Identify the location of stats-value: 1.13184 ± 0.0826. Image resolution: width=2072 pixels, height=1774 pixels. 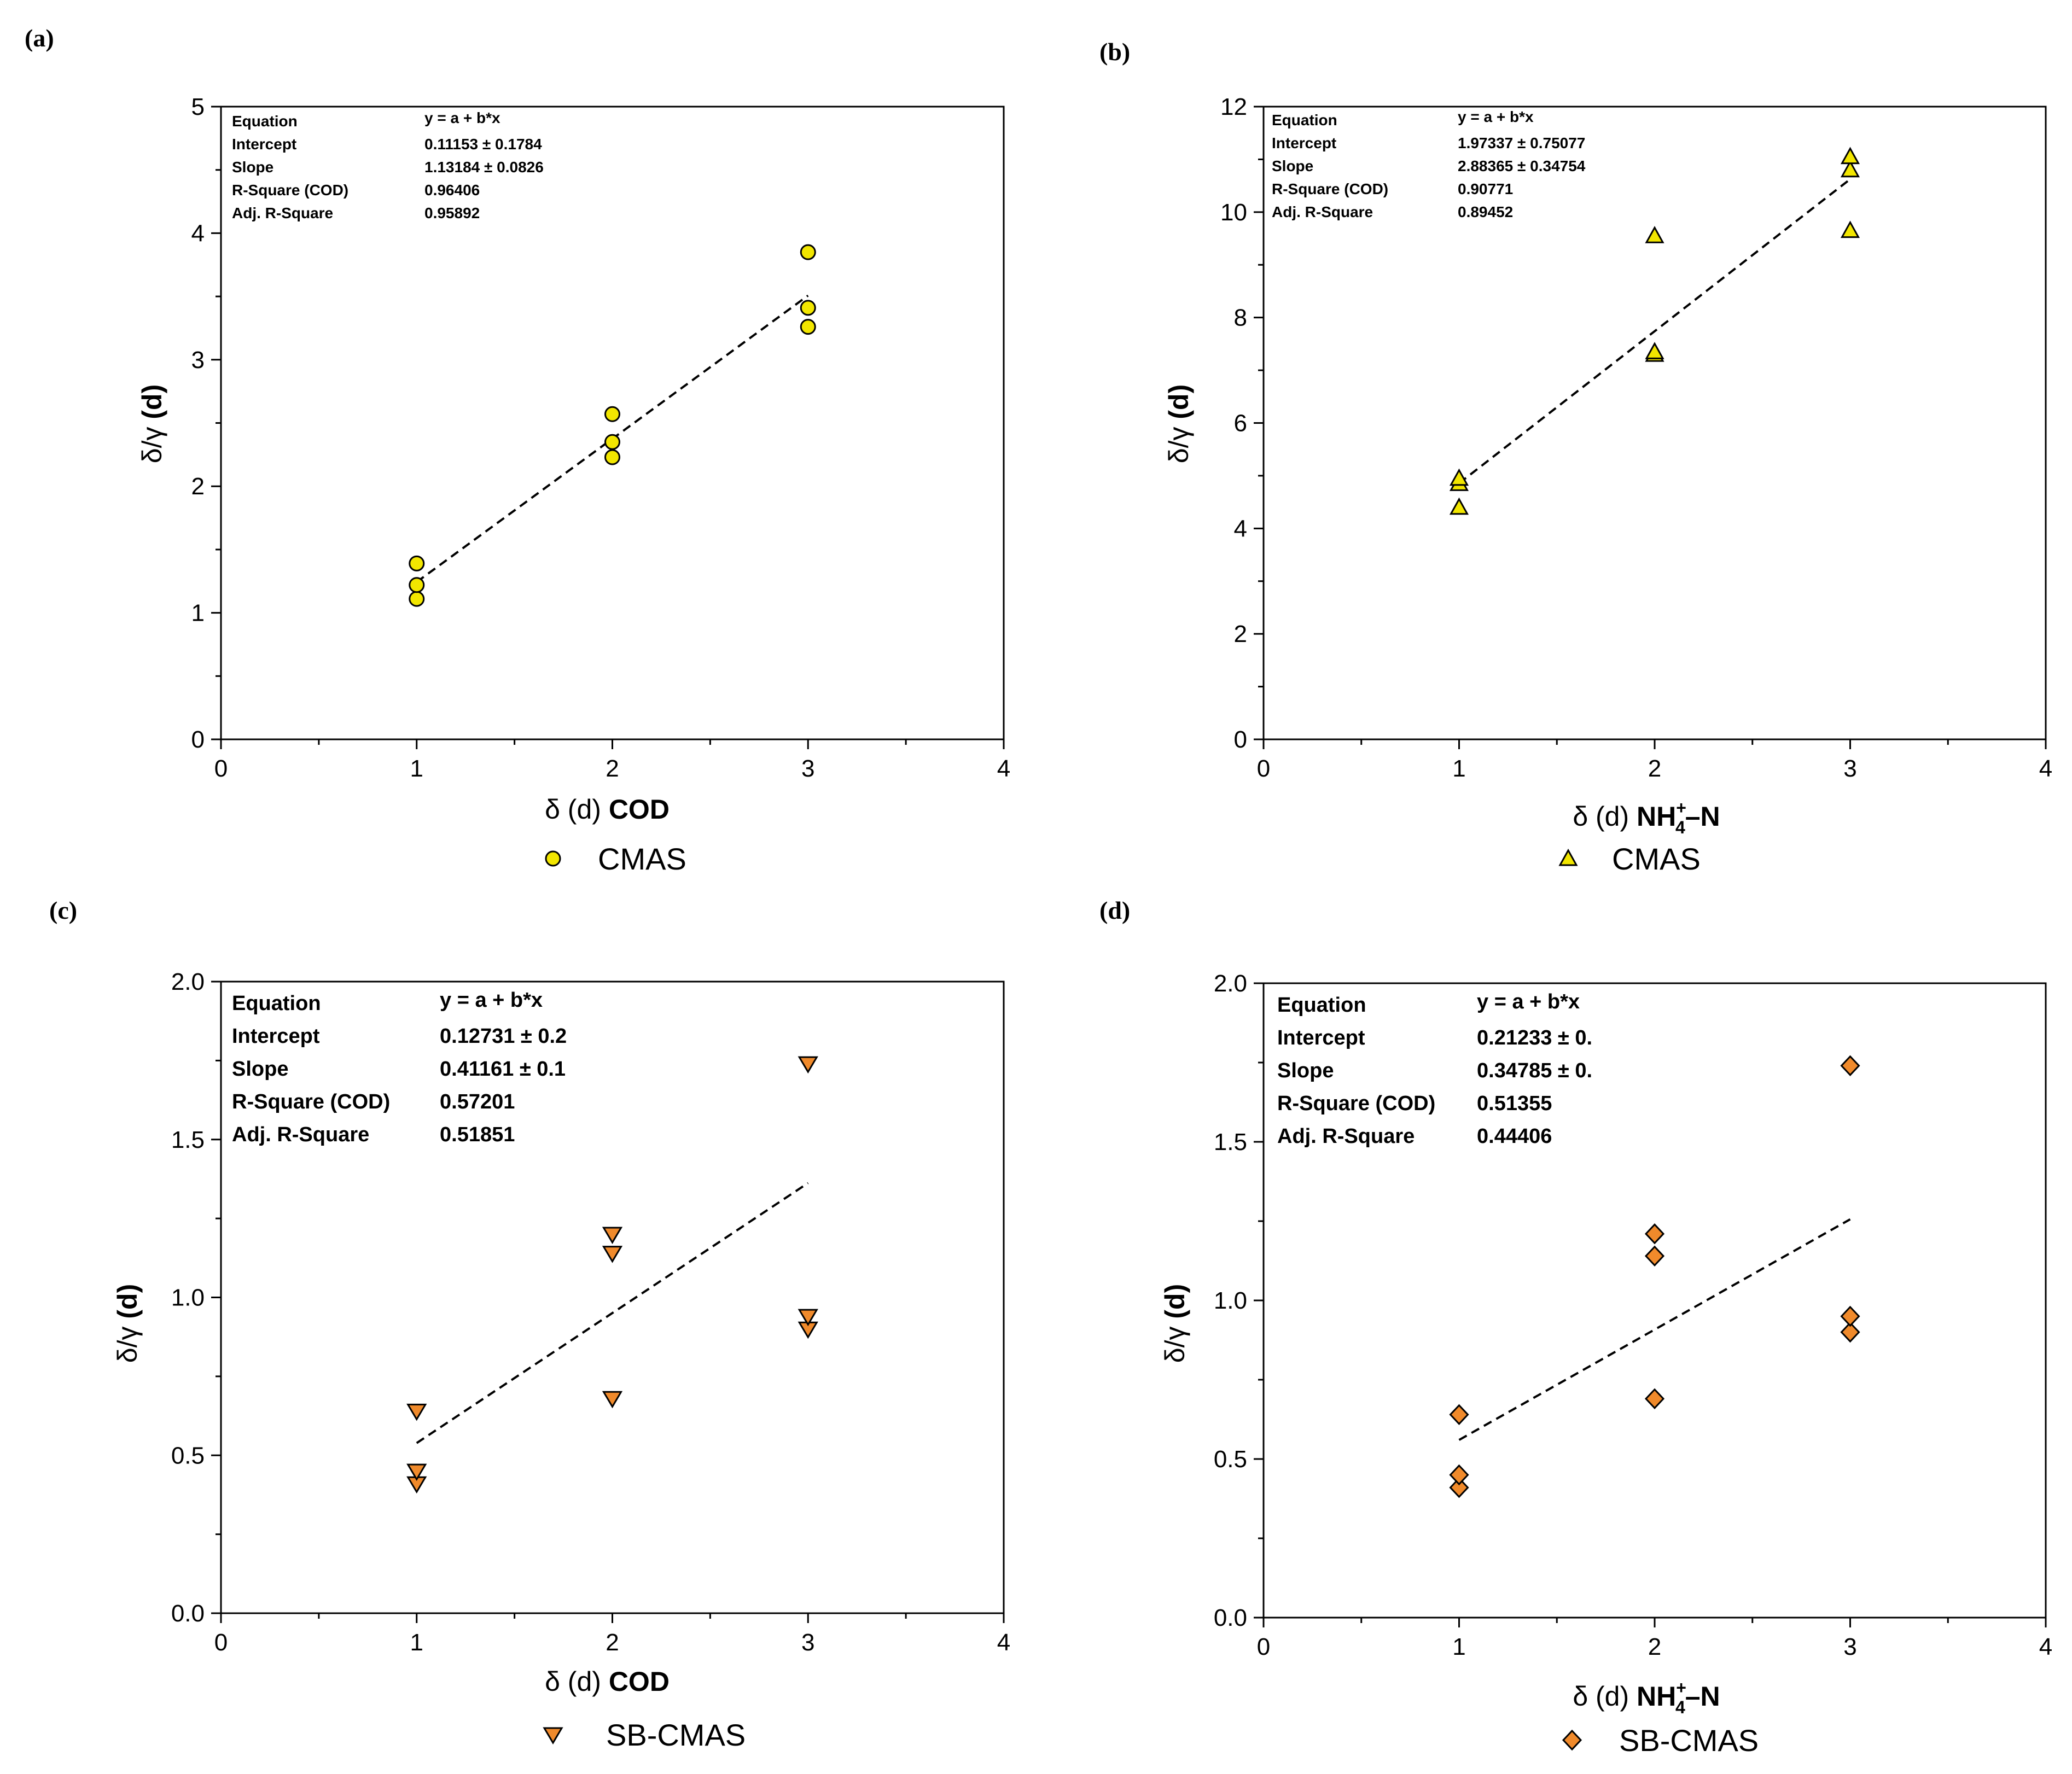
(484, 167).